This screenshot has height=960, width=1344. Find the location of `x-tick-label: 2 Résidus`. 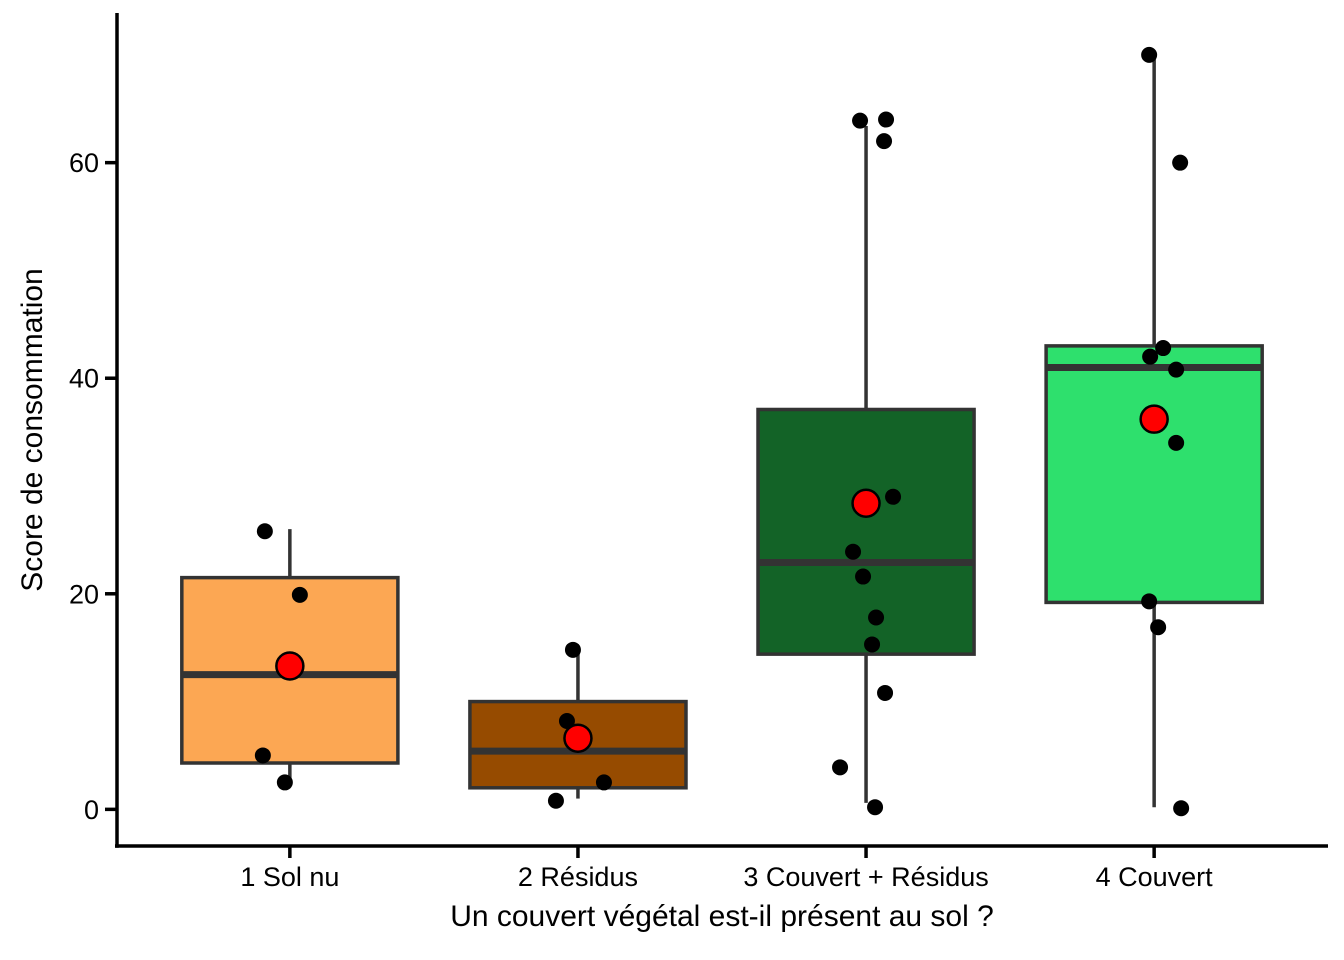

x-tick-label: 2 Résidus is located at coordinates (578, 877).